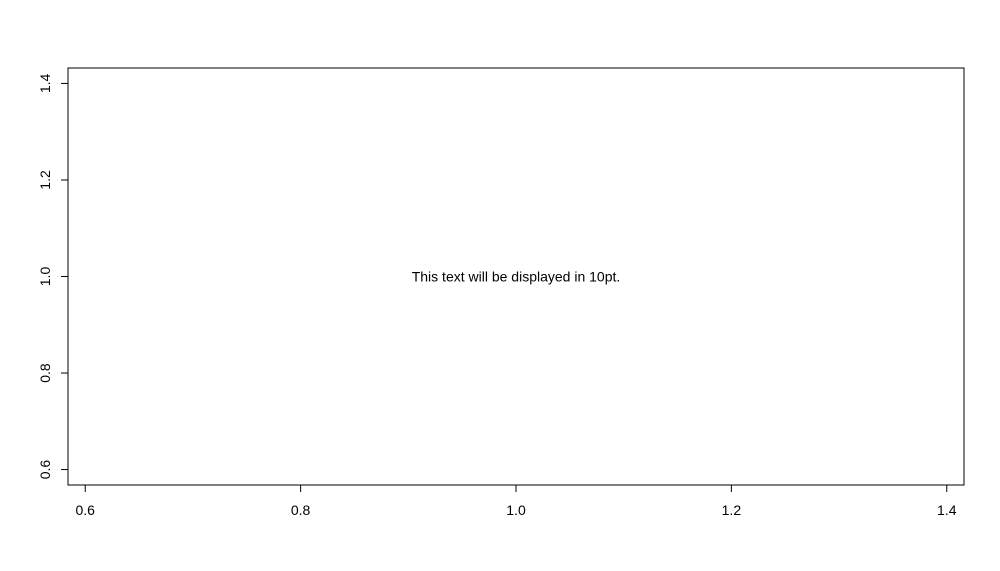 The width and height of the screenshot is (1000, 571). What do you see at coordinates (516, 510) in the screenshot?
I see `x-tick-label: 1.0` at bounding box center [516, 510].